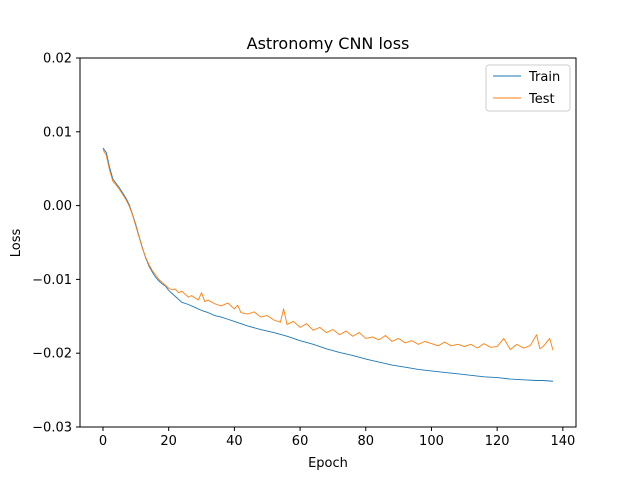 This screenshot has height=480, width=640. Describe the element at coordinates (234, 441) in the screenshot. I see `x-tick-label: 40` at that location.